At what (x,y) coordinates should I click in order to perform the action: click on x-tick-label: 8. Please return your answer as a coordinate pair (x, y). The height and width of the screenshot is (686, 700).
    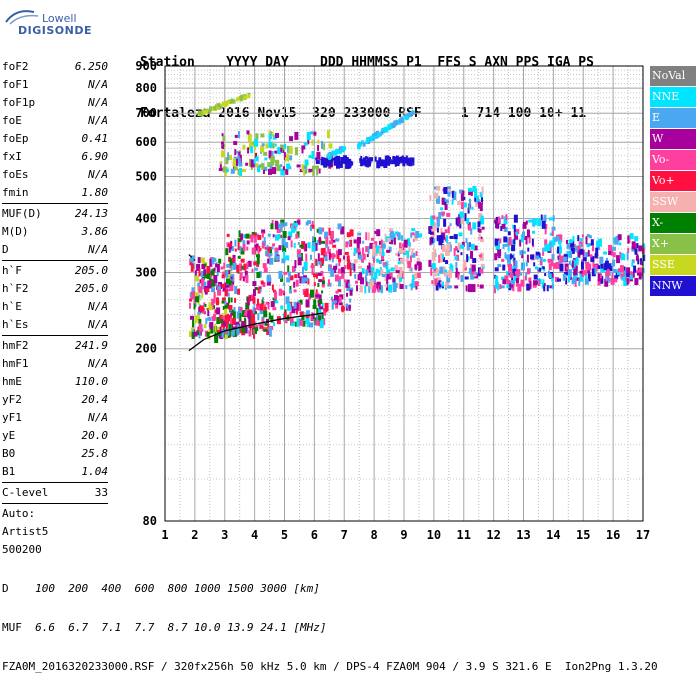
    Looking at the image, I should click on (374, 535).